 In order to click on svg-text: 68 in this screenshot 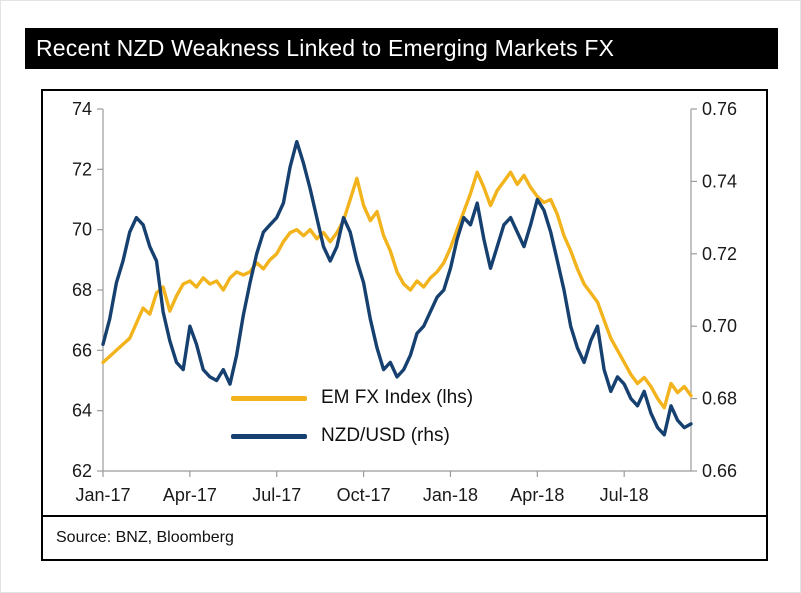, I will do `click(82, 290)`.